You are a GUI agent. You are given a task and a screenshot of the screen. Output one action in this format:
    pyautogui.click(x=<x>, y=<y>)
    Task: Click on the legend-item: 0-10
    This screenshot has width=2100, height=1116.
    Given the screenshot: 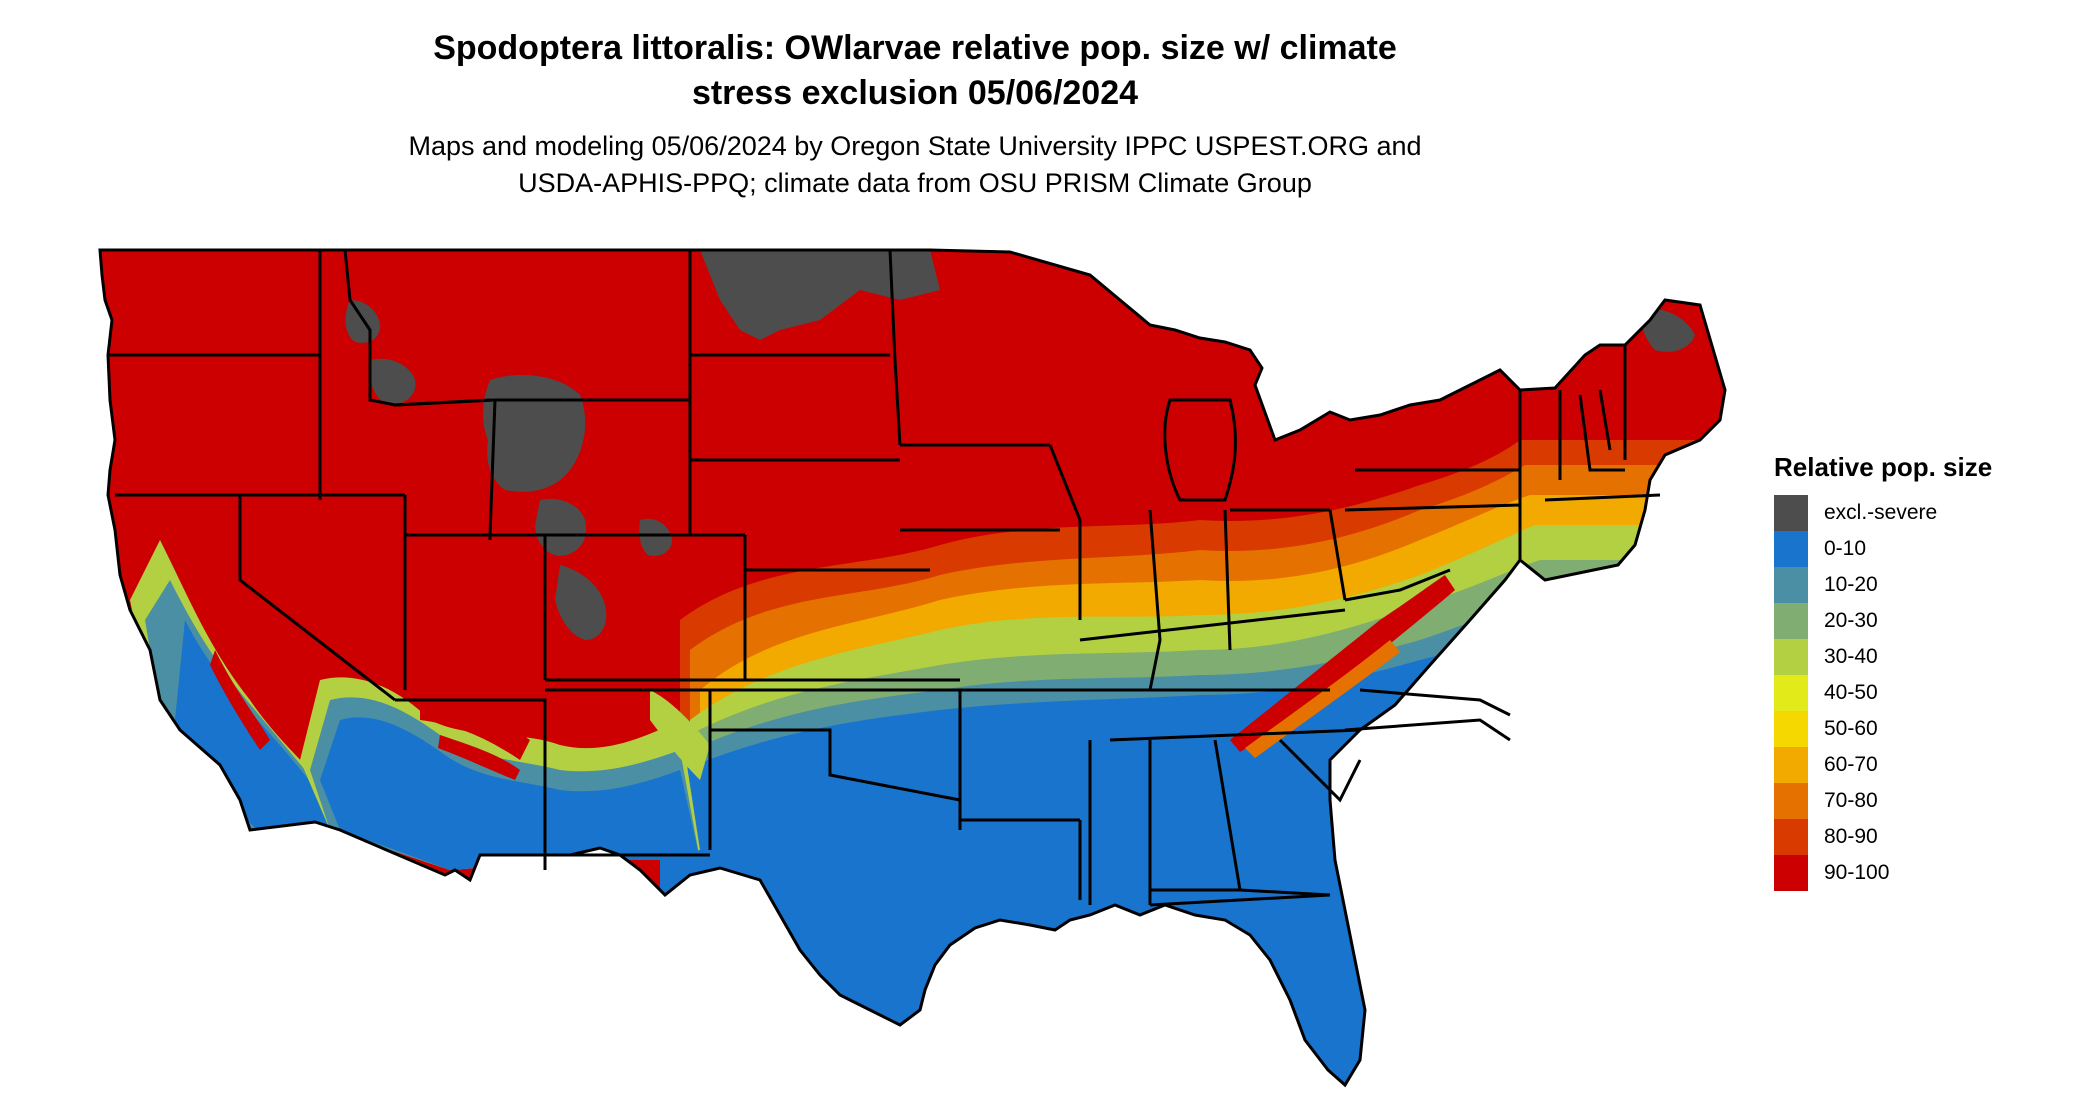 What is the action you would take?
    pyautogui.click(x=1883, y=549)
    